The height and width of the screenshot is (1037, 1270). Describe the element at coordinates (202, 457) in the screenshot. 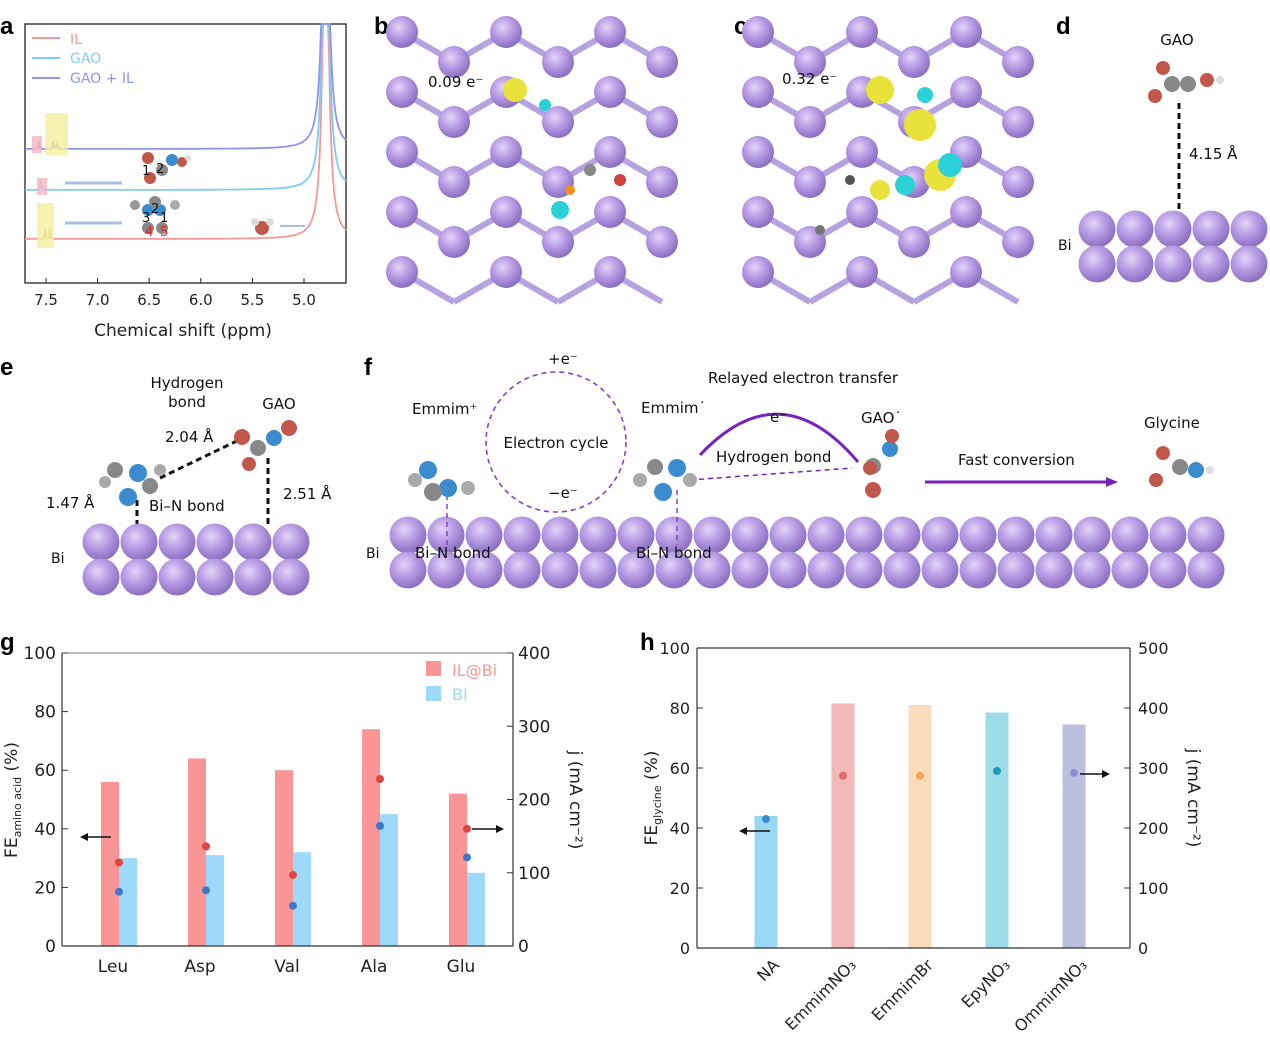

I see `hbond-line` at that location.